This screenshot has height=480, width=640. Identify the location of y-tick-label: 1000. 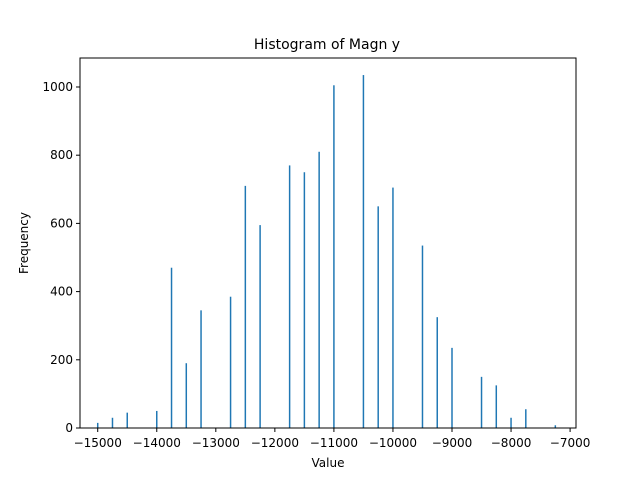
(57, 87).